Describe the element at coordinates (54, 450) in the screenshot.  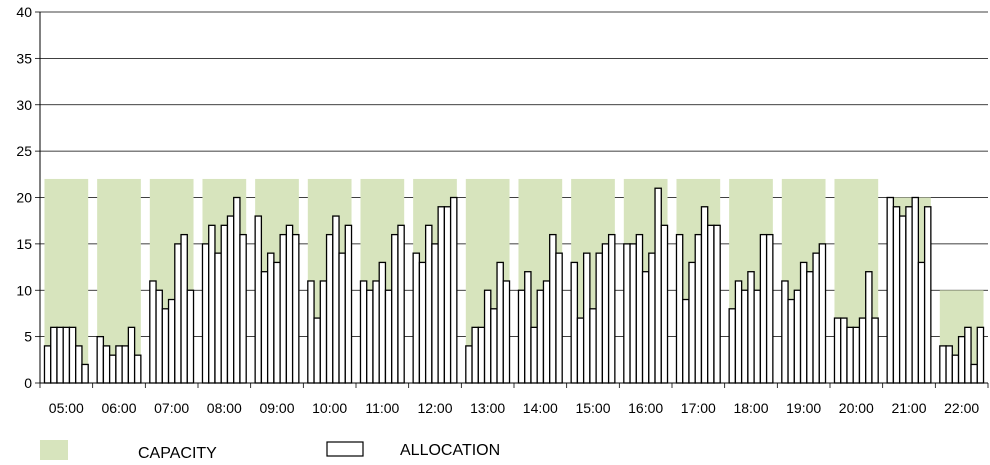
I see `legend-capacity-swatch` at that location.